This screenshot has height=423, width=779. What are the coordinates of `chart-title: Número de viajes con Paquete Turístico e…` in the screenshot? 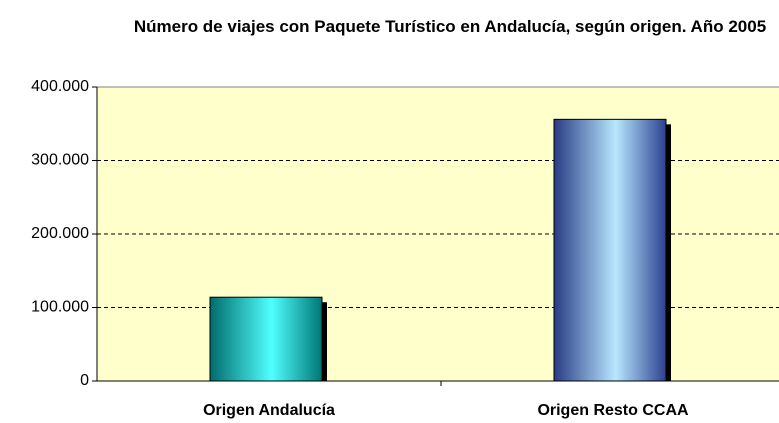 It's located at (450, 26).